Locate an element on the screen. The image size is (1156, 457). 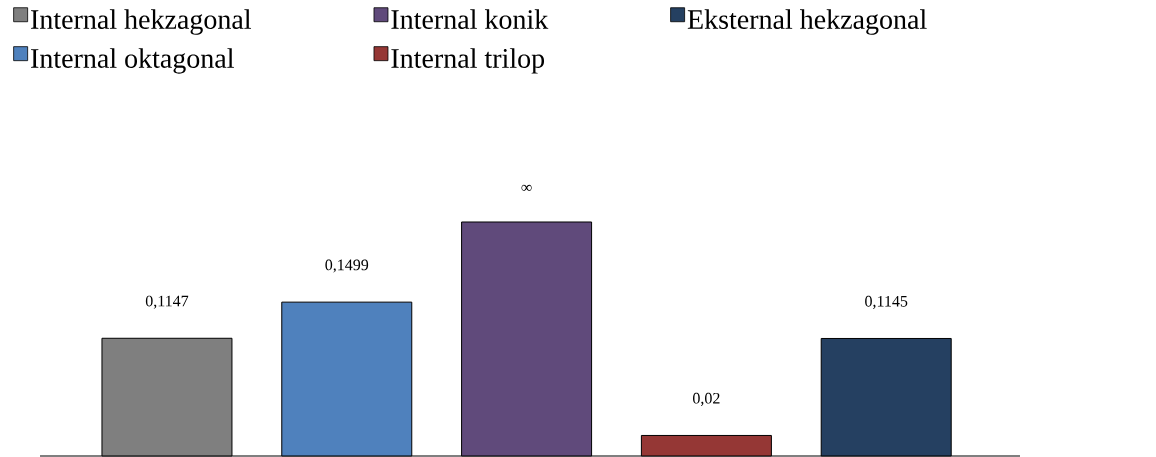
legend-label: Internal trilop is located at coordinates (468, 61).